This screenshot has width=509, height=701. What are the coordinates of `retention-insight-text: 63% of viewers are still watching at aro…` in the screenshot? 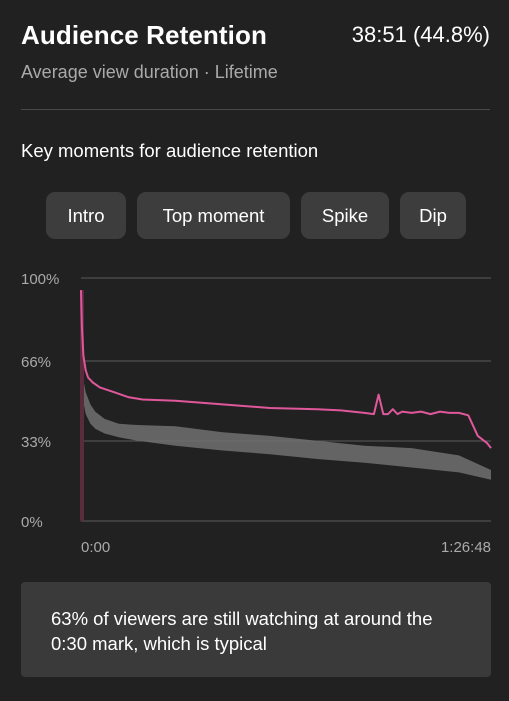 It's located at (242, 631).